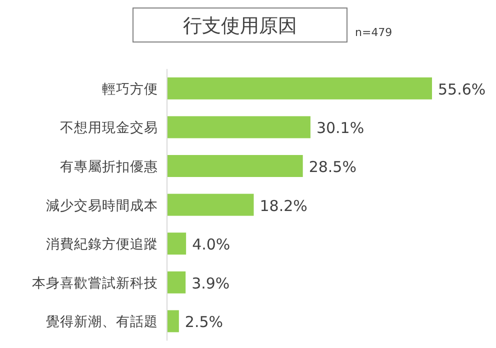 The height and width of the screenshot is (348, 496). What do you see at coordinates (462, 89) in the screenshot?
I see `data-label: 55.6%` at bounding box center [462, 89].